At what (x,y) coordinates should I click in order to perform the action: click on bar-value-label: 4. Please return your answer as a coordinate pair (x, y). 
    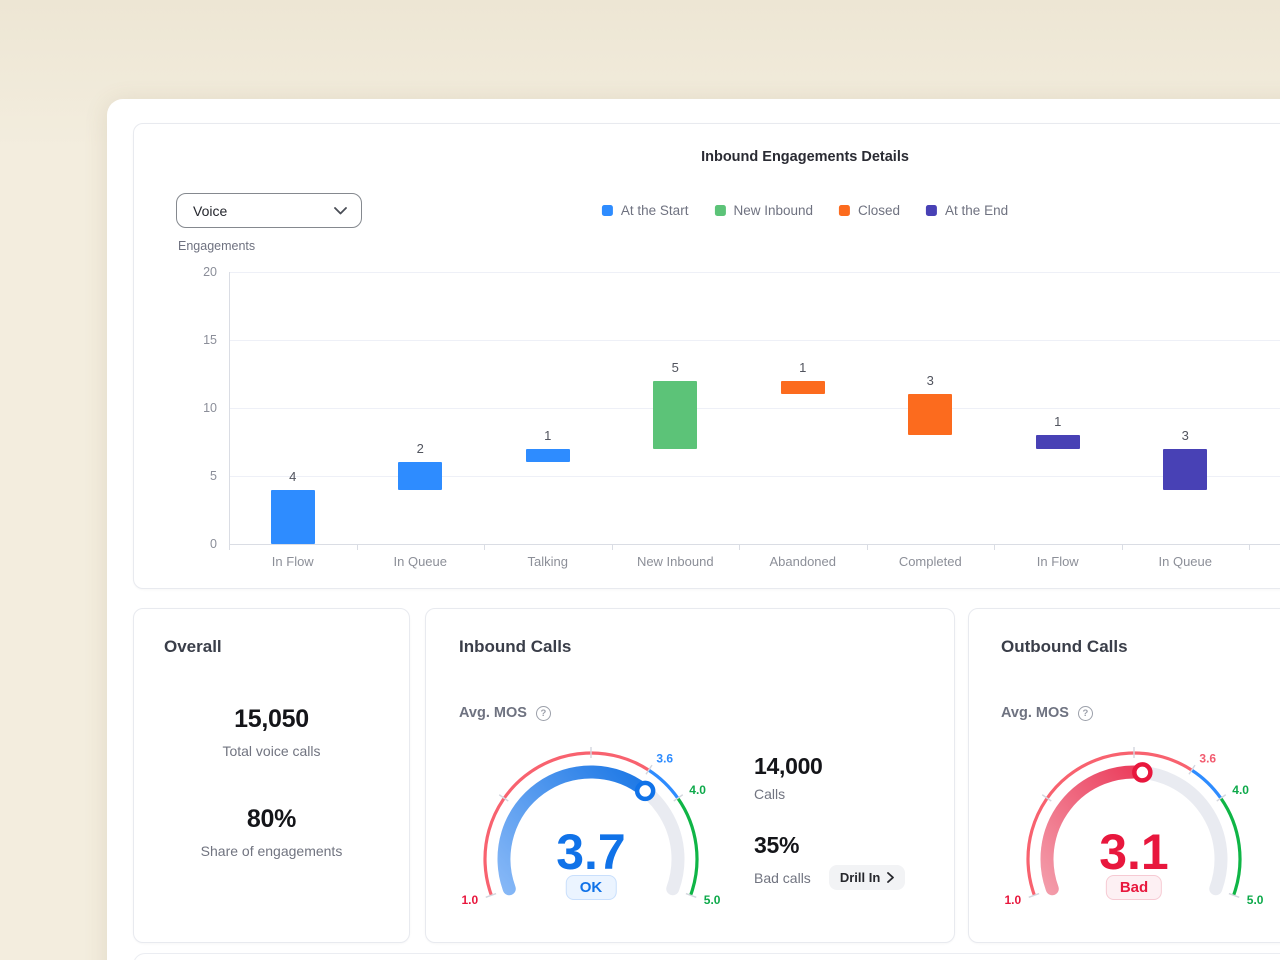
    Looking at the image, I should click on (293, 476).